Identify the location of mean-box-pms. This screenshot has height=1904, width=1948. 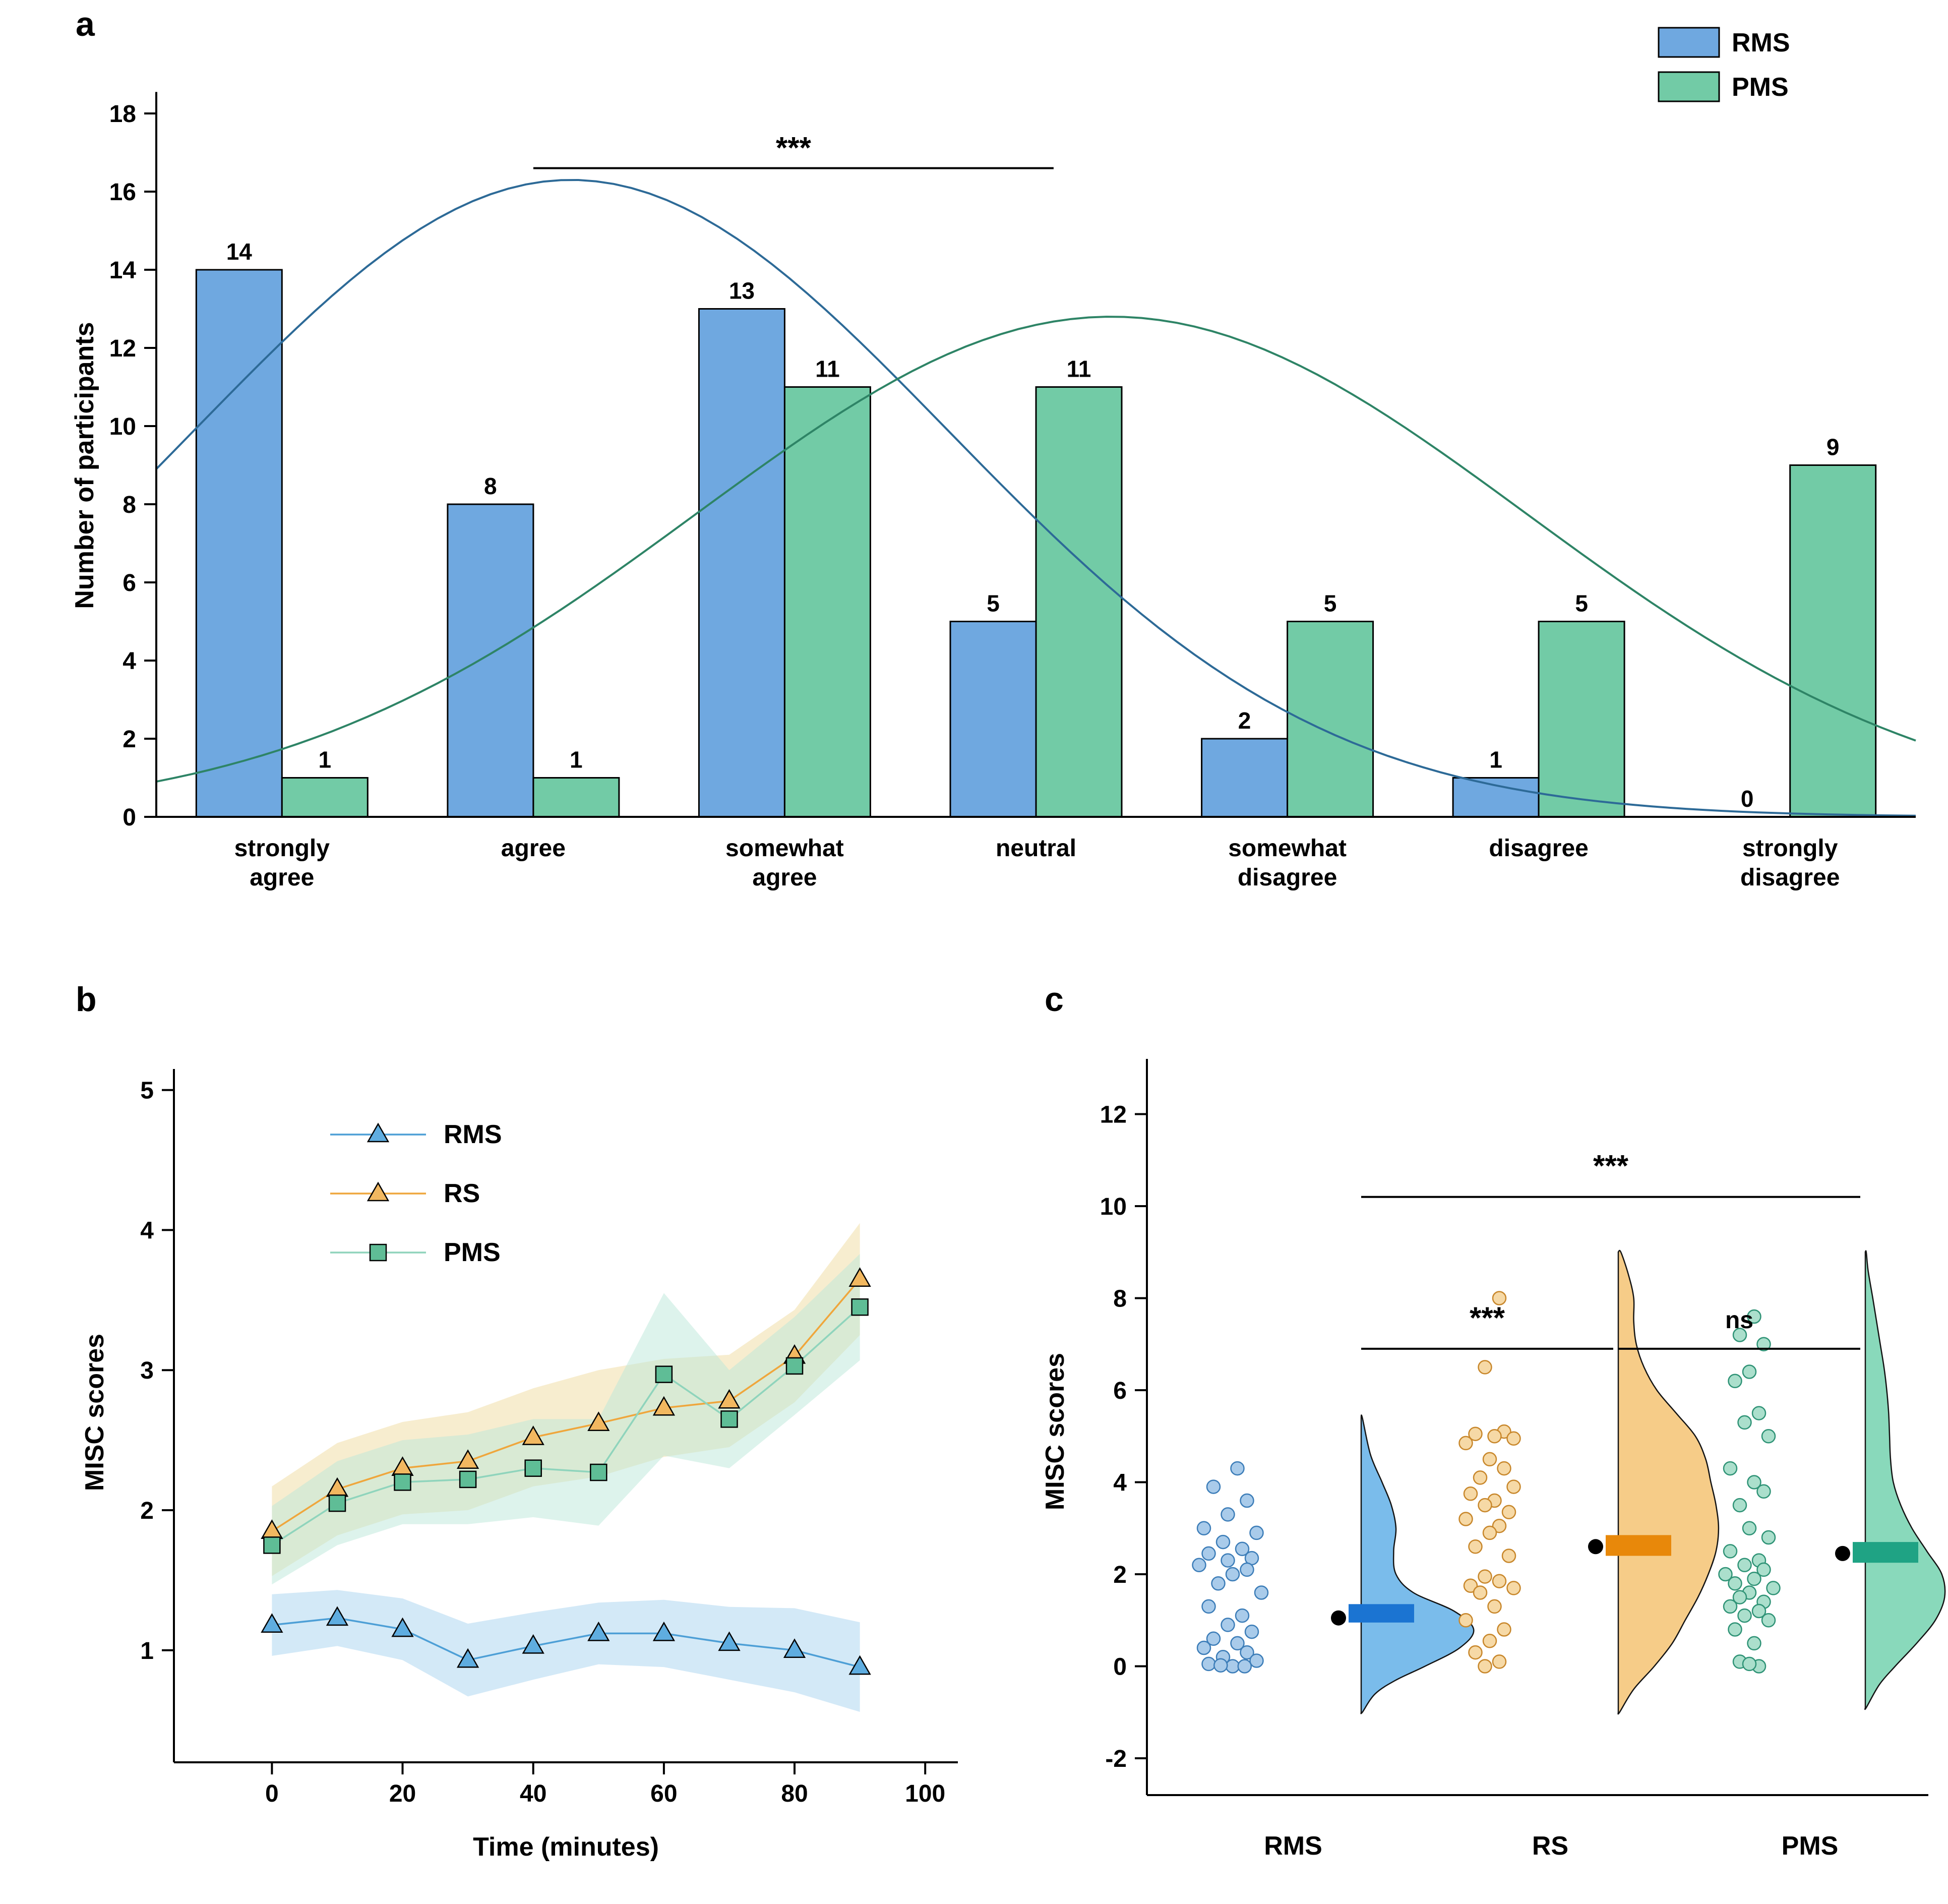
(1885, 1552).